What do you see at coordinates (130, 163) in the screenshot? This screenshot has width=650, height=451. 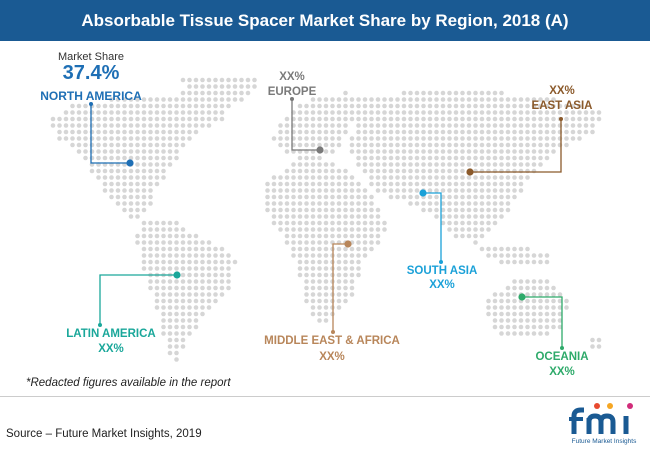 I see `north-america-marker` at bounding box center [130, 163].